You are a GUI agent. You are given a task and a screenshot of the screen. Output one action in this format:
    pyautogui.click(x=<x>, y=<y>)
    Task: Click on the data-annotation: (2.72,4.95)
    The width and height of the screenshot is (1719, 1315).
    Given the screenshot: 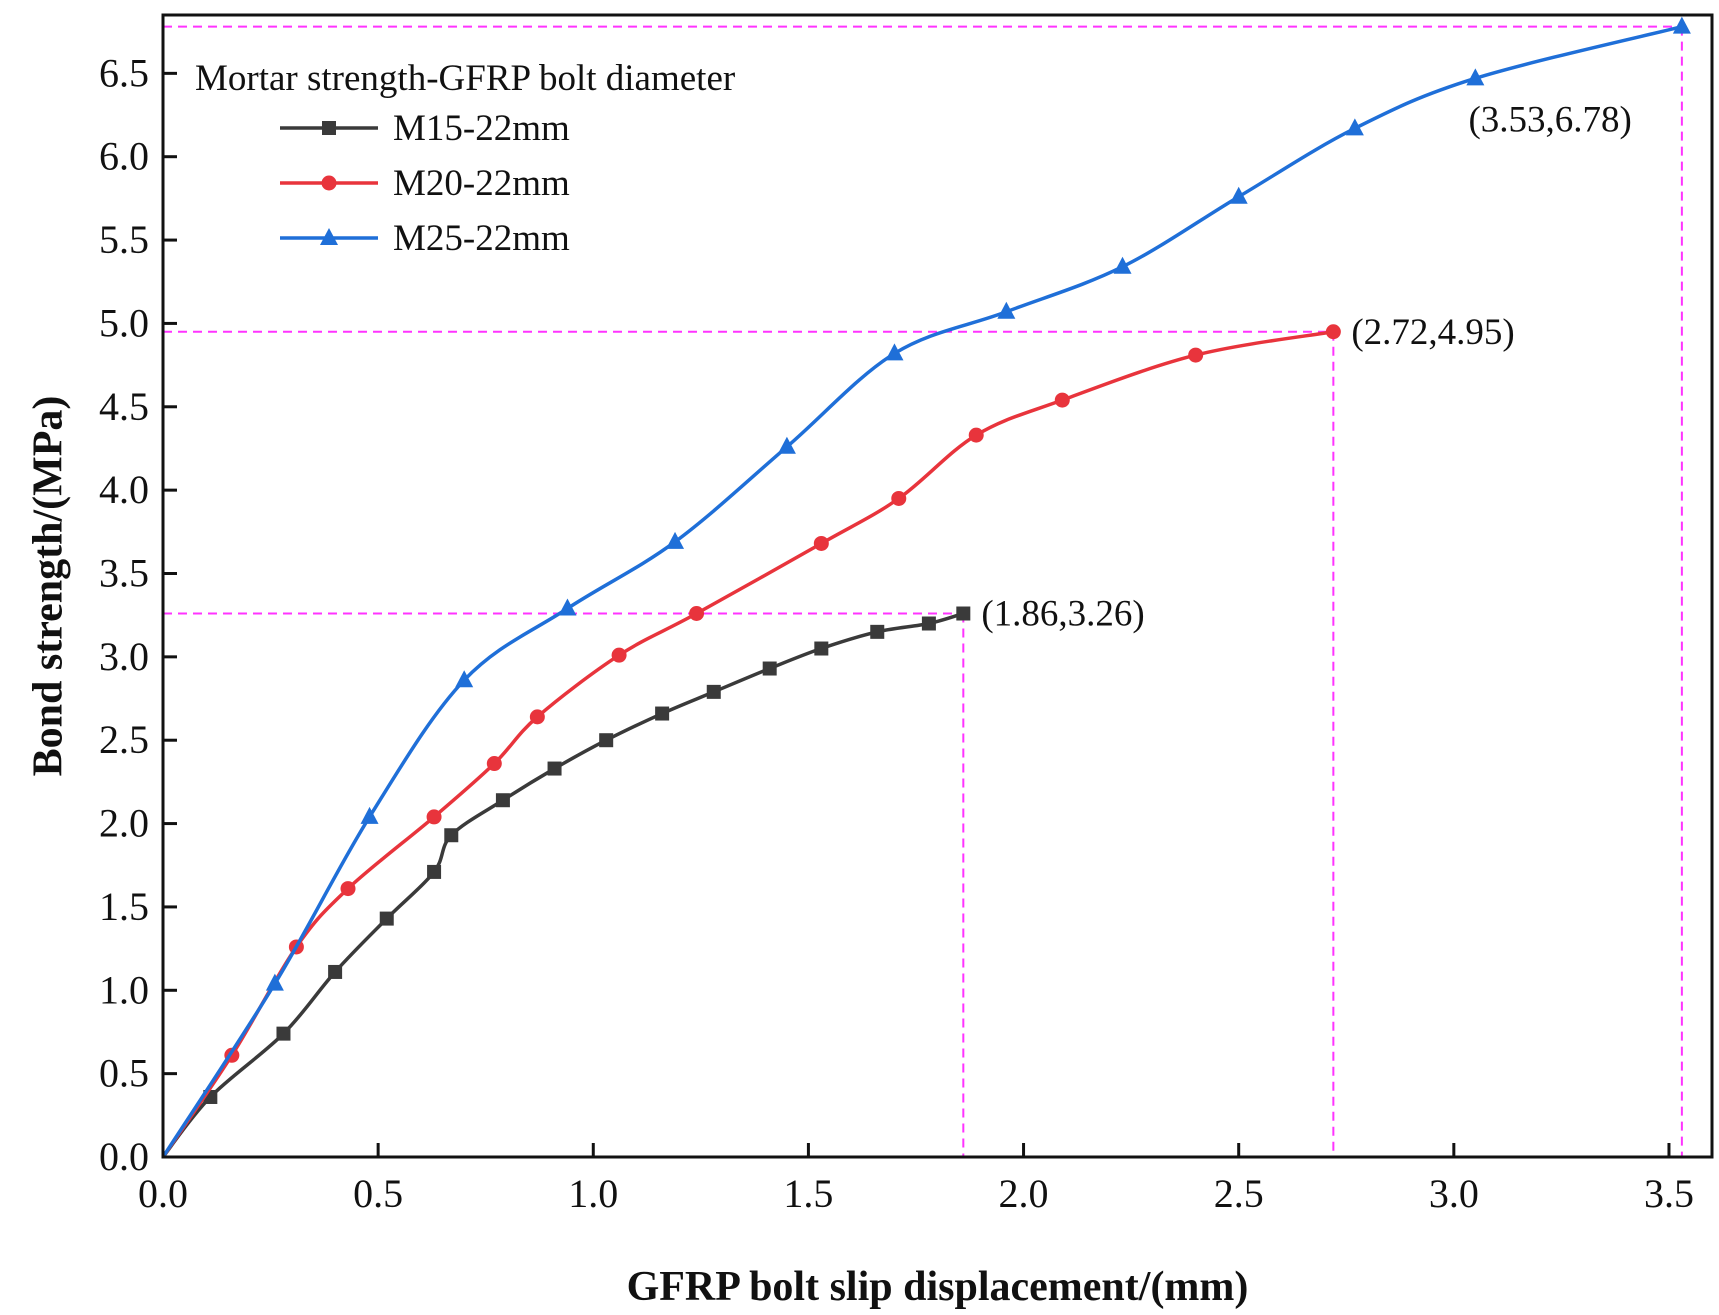 What is the action you would take?
    pyautogui.click(x=1432, y=332)
    